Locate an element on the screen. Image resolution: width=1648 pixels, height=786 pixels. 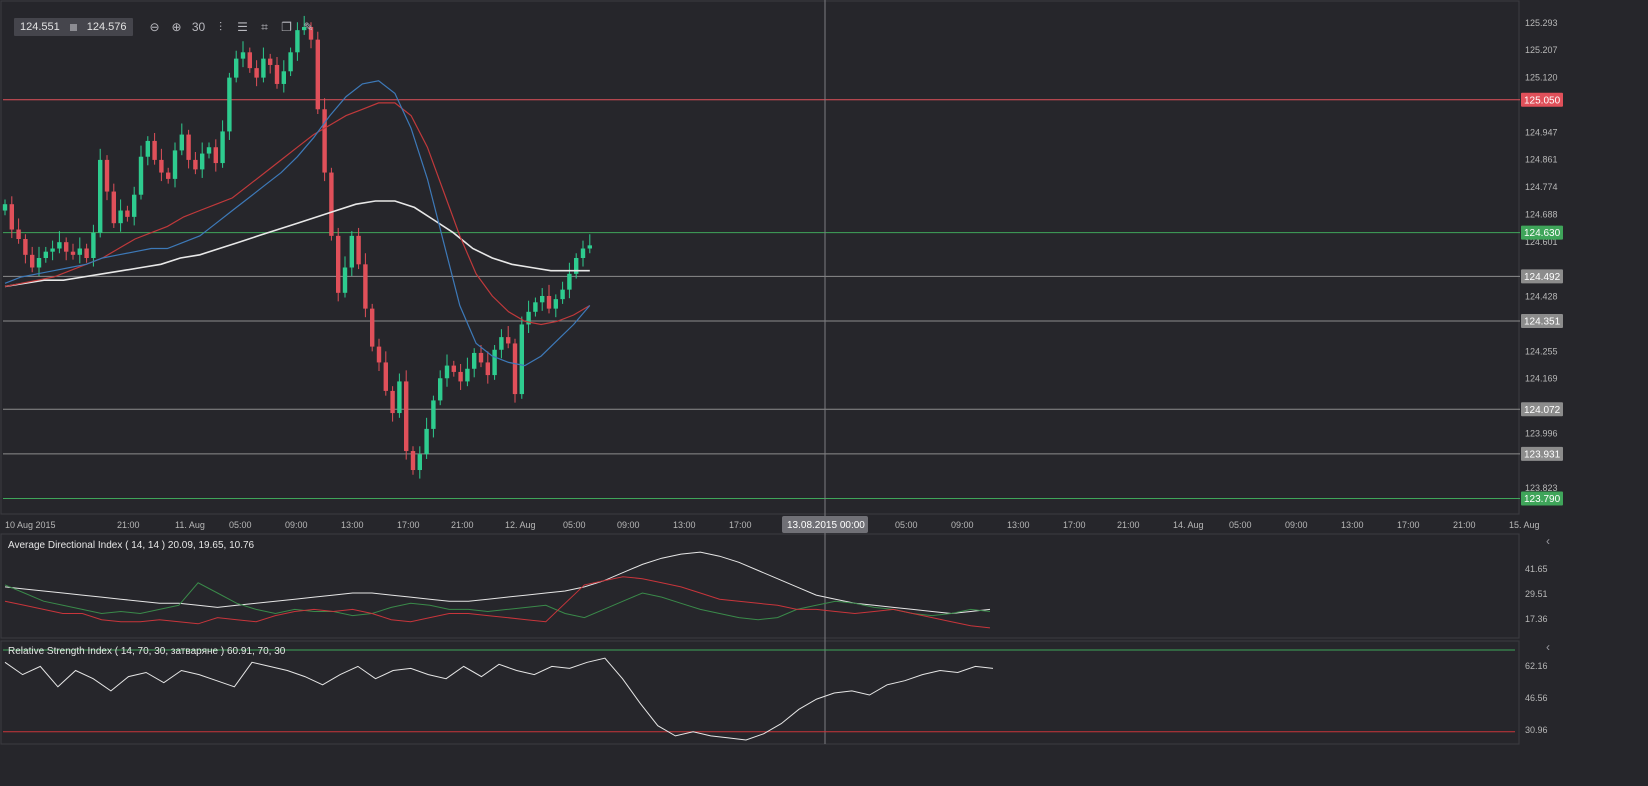
y-tick-label: 123.996 is located at coordinates (1541, 433).